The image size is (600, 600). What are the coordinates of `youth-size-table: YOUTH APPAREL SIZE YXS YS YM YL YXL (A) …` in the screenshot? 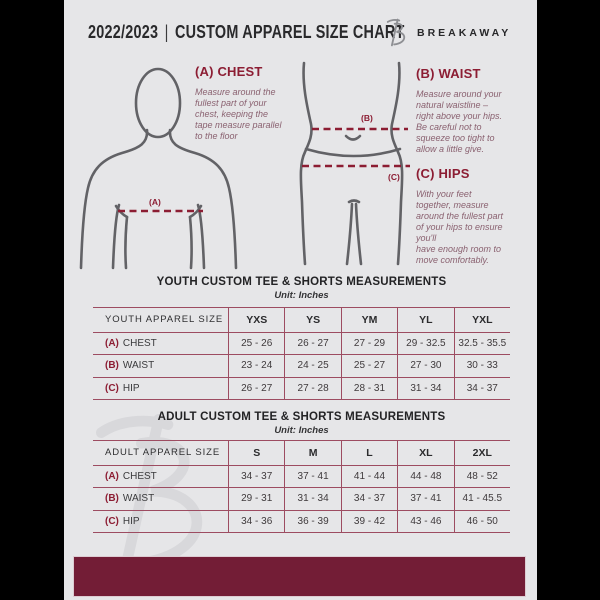 It's located at (301, 353).